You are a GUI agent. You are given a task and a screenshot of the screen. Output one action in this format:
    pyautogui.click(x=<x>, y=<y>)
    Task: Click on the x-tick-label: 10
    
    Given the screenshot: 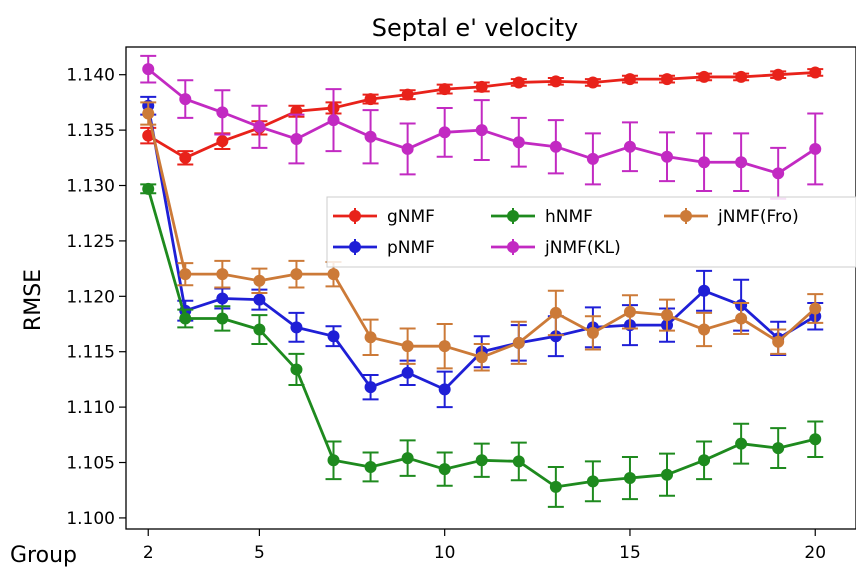 What is the action you would take?
    pyautogui.click(x=445, y=553)
    